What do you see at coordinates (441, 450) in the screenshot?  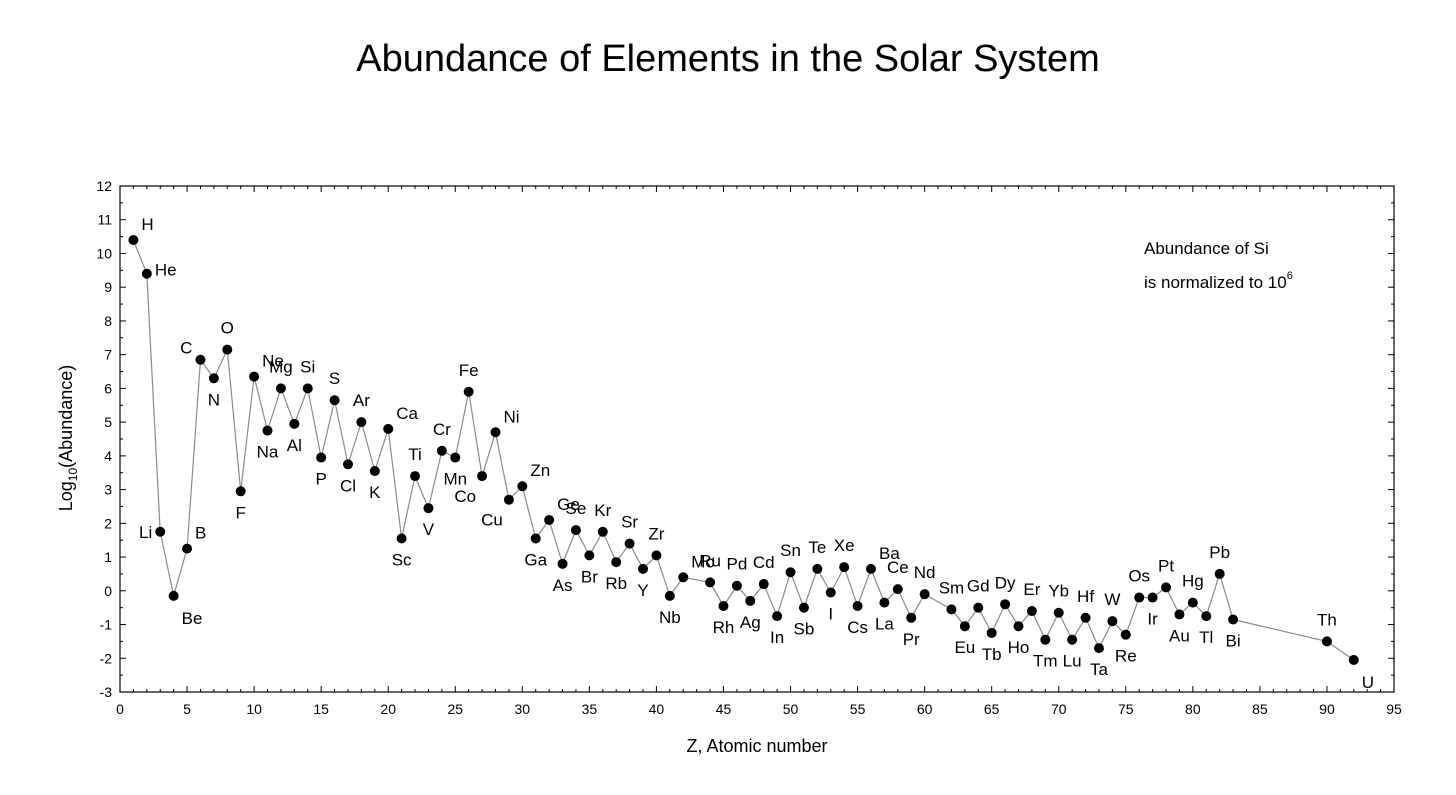 I see `data-point-cr` at bounding box center [441, 450].